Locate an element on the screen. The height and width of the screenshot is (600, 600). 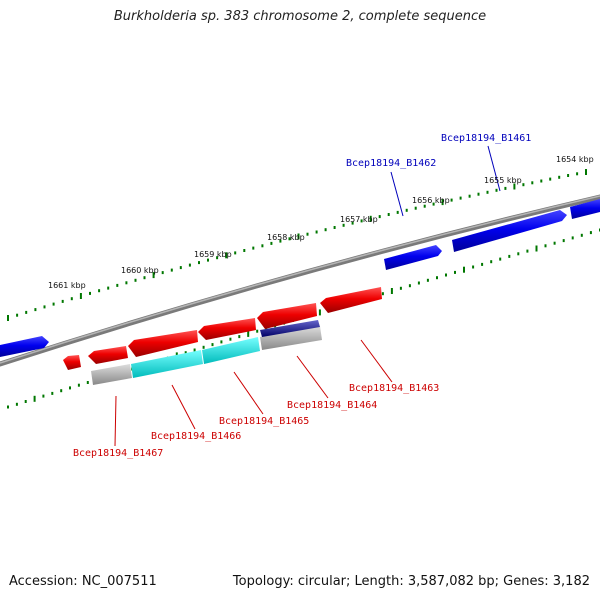
gene-arrow-bcep18194-b1463 is located at coordinates (351, 300).